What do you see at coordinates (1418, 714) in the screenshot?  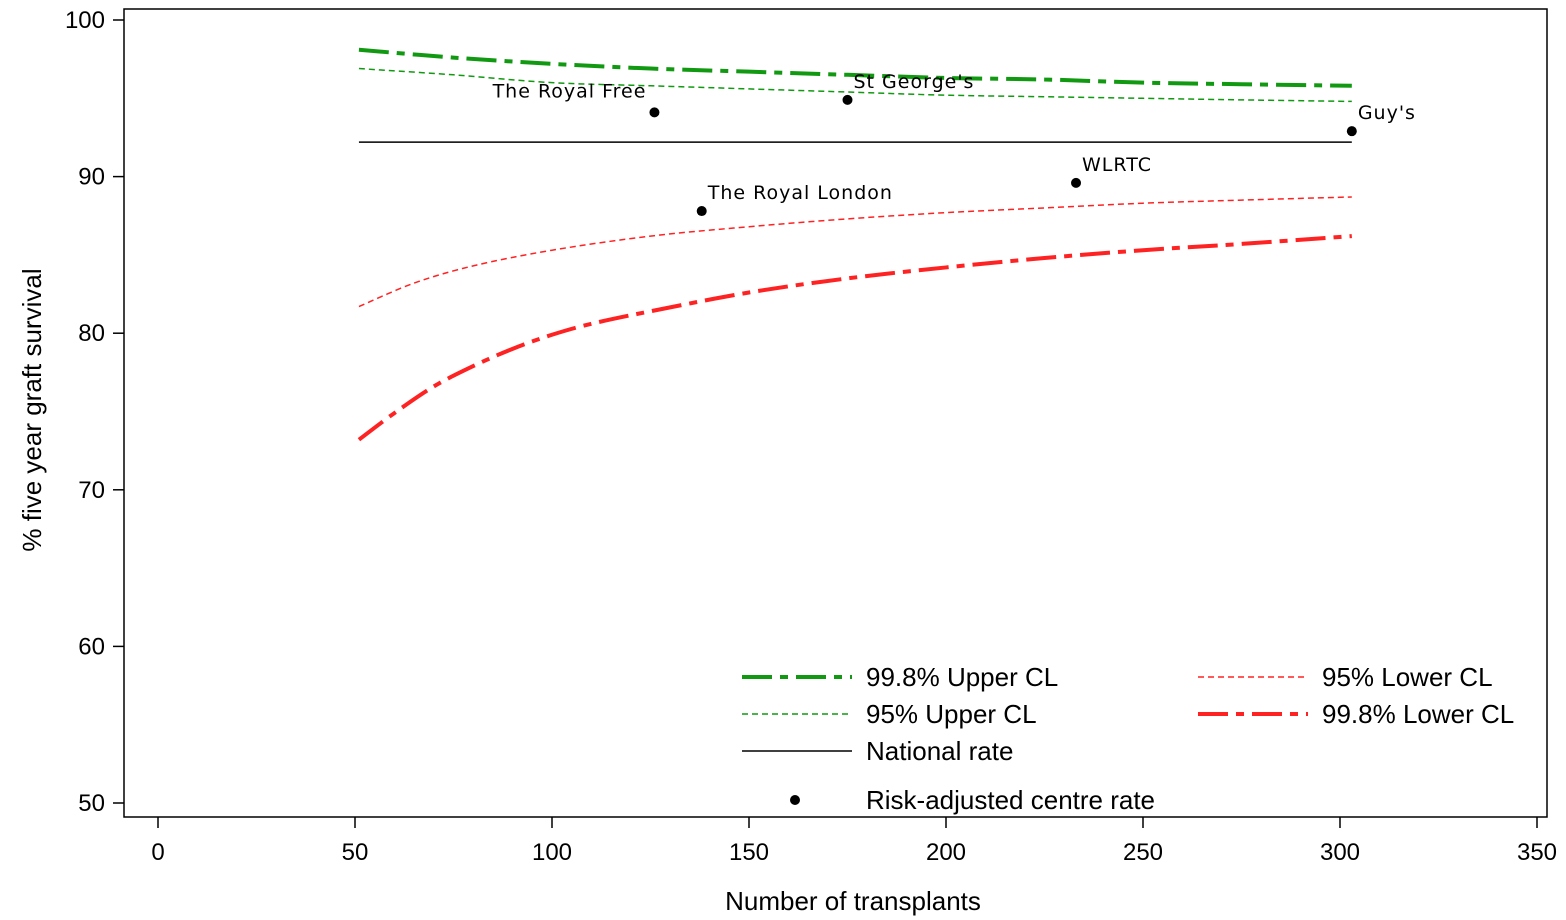 I see `legend-label: 99.8% Lower CL` at bounding box center [1418, 714].